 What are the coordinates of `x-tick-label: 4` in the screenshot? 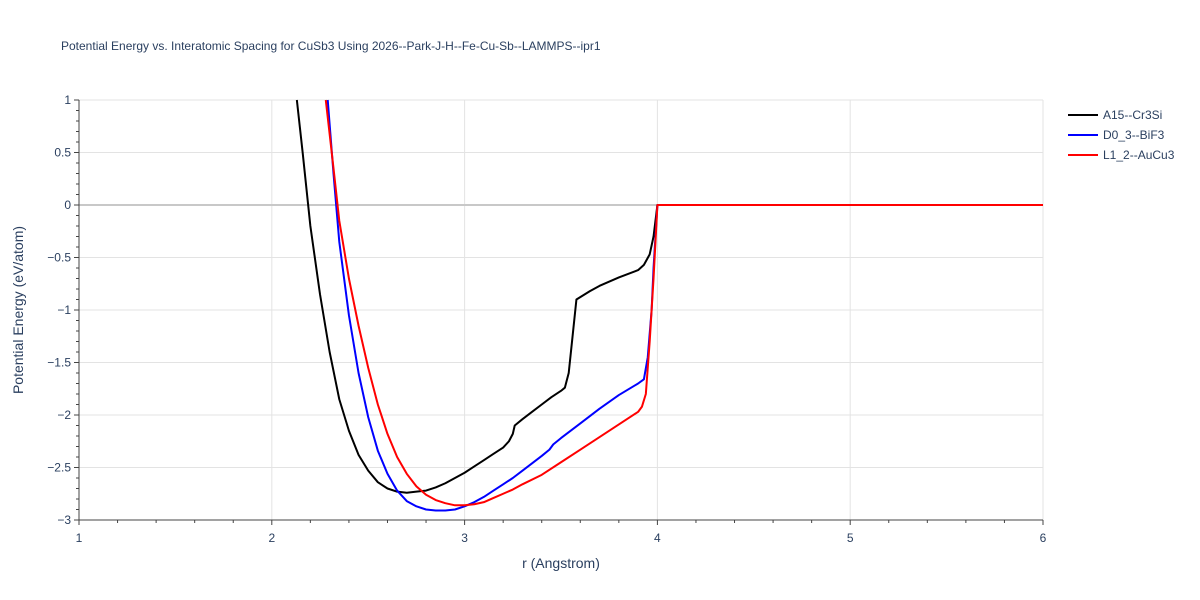 It's located at (657, 538).